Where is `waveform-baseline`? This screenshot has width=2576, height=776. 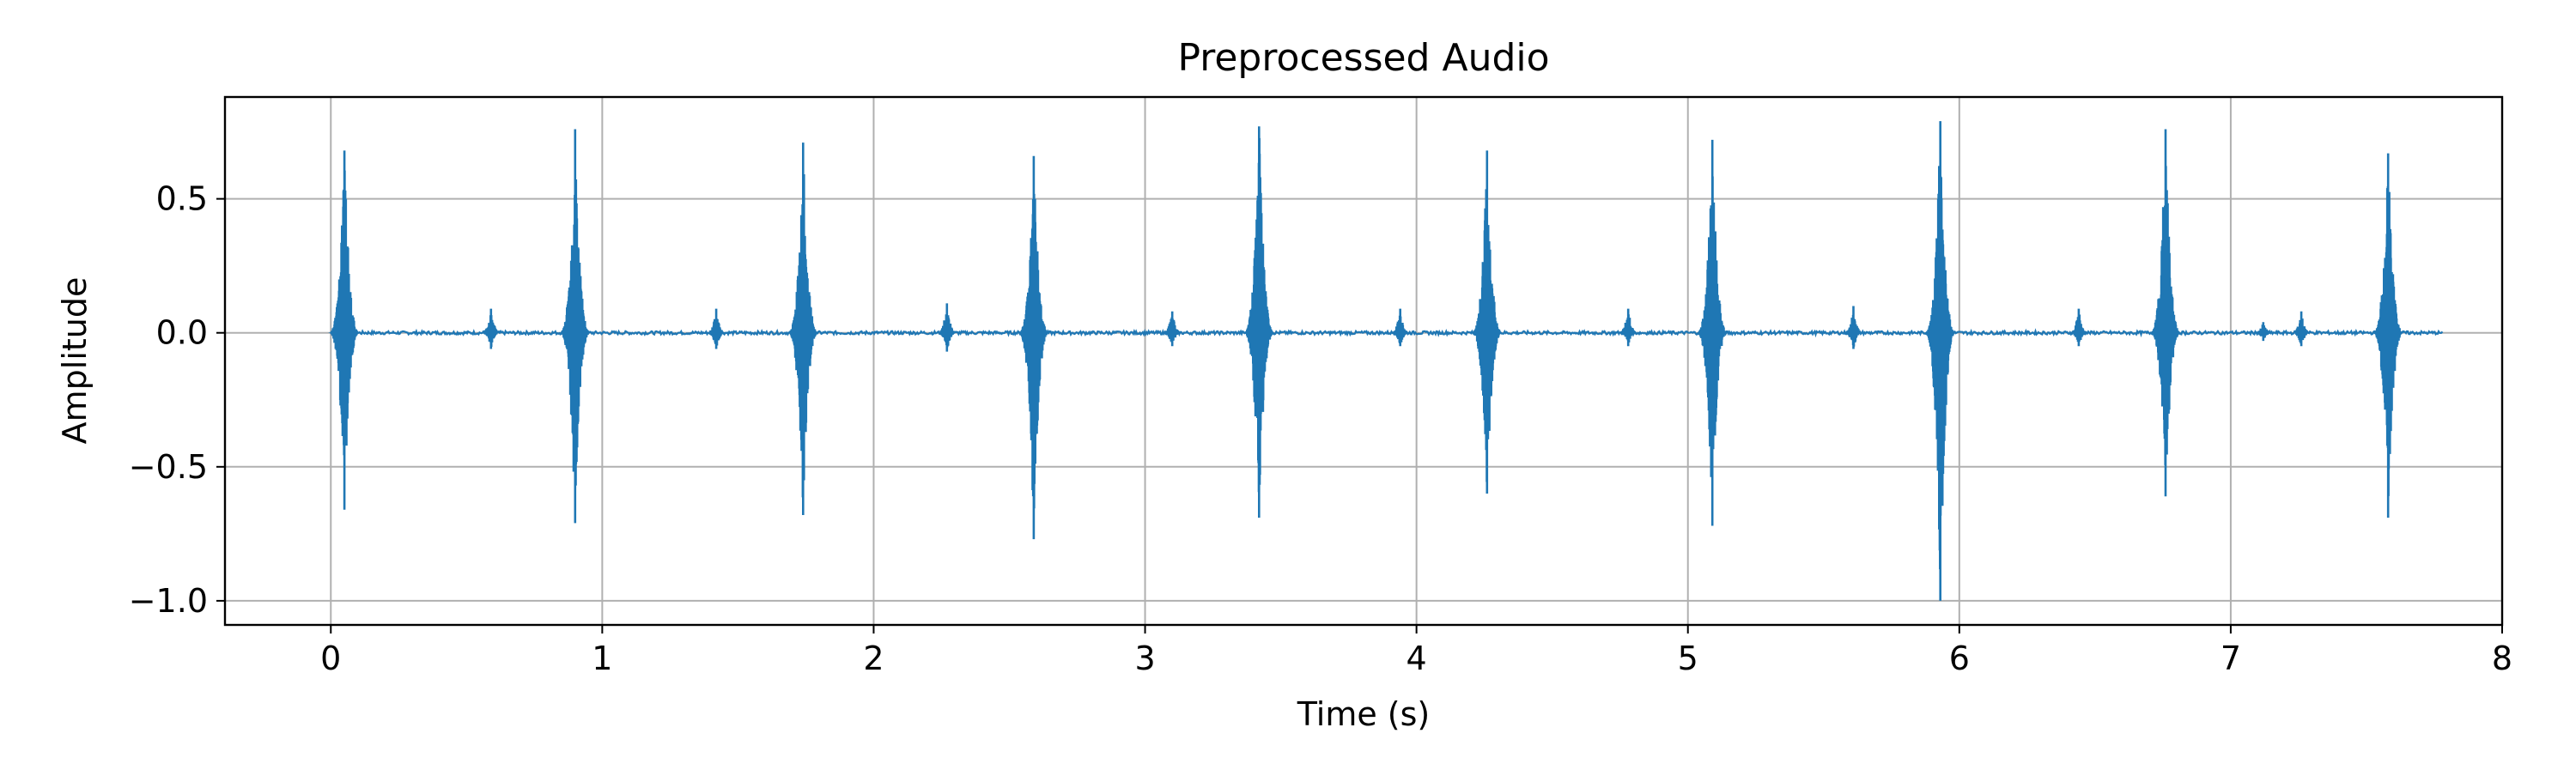 waveform-baseline is located at coordinates (1387, 333).